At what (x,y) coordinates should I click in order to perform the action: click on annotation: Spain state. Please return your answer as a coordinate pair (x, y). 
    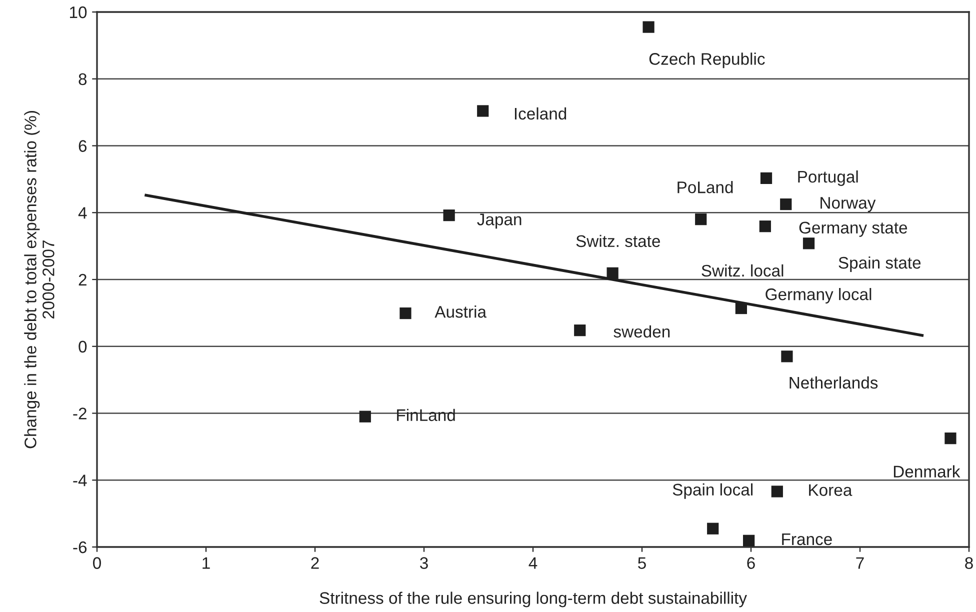
    Looking at the image, I should click on (879, 264).